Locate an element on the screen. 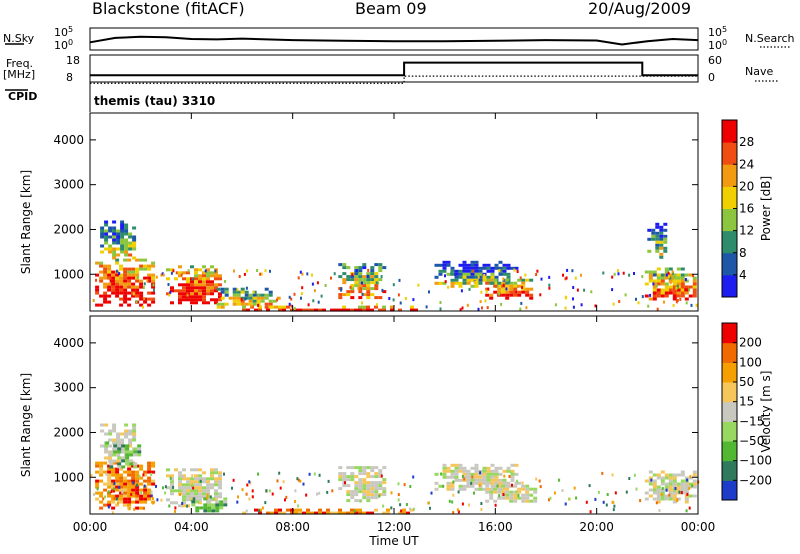  ylabel-velocity: Slant Range [km] is located at coordinates (26, 425).